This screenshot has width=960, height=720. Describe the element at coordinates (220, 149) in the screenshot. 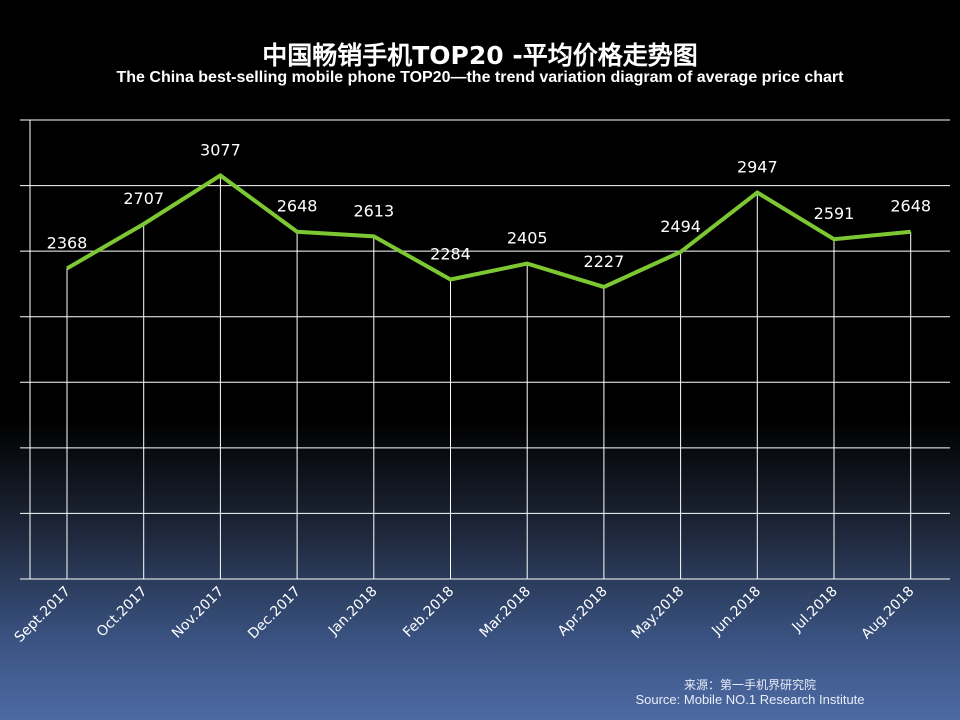

I see `data-label: 3077` at that location.